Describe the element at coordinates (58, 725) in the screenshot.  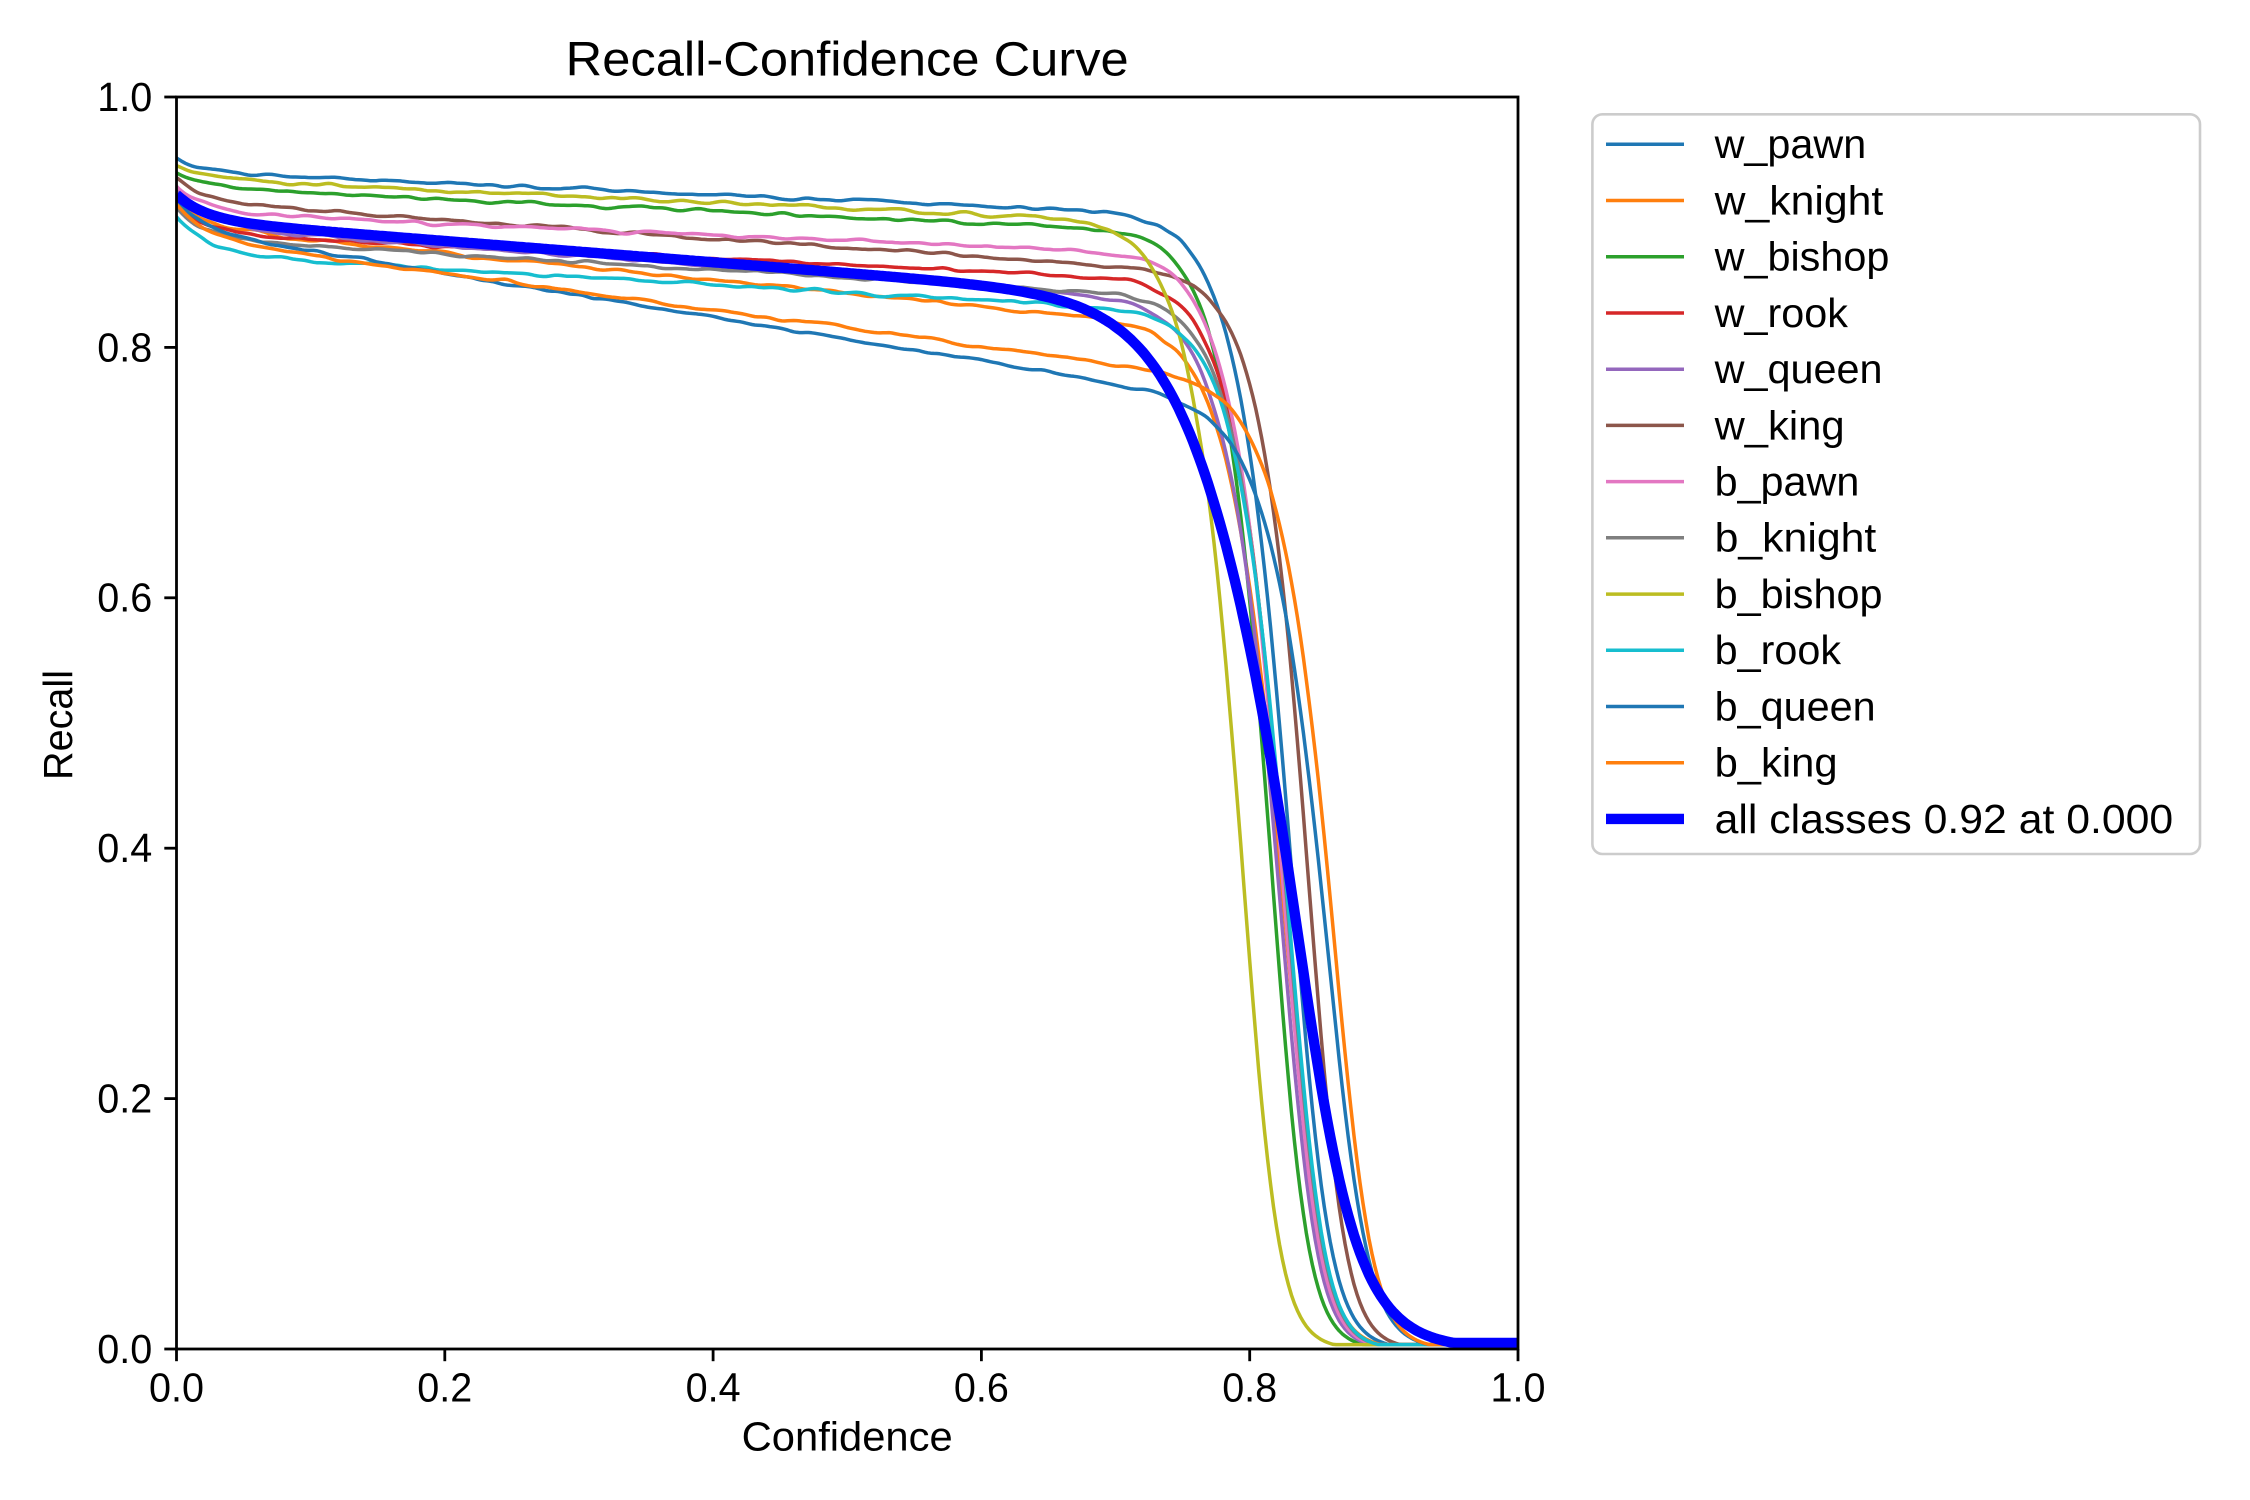
I see `svg-text: Recall` at that location.